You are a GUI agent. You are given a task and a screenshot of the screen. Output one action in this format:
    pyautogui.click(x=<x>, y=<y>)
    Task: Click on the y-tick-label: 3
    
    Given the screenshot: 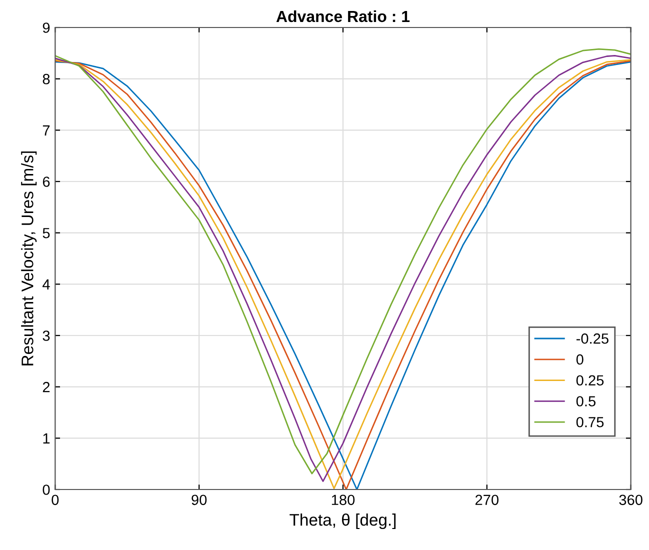 What is the action you would take?
    pyautogui.click(x=46, y=335)
    